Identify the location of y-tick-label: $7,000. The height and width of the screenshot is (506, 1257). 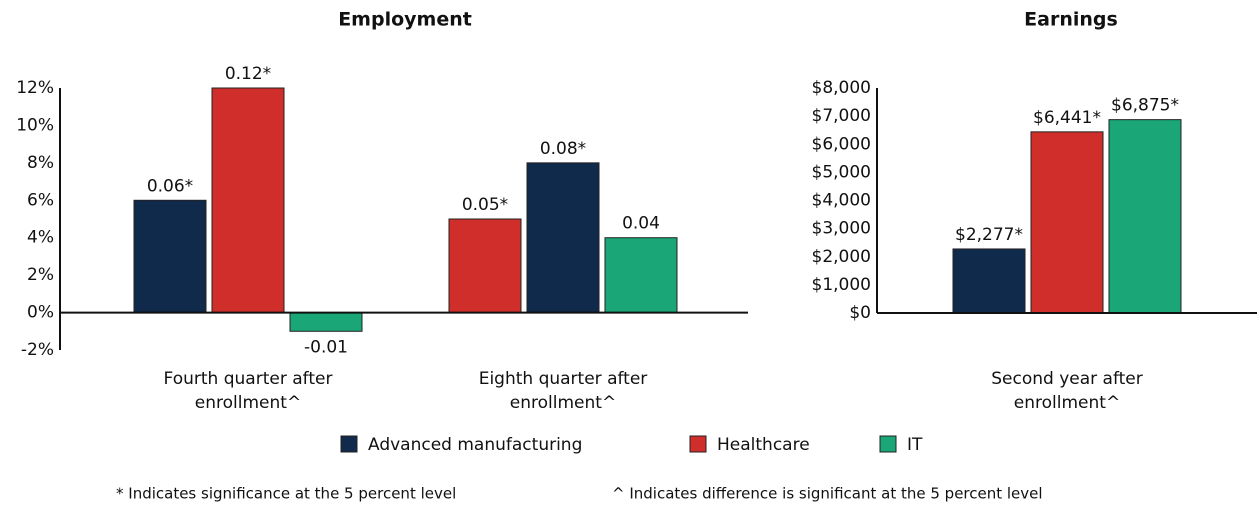
(841, 116).